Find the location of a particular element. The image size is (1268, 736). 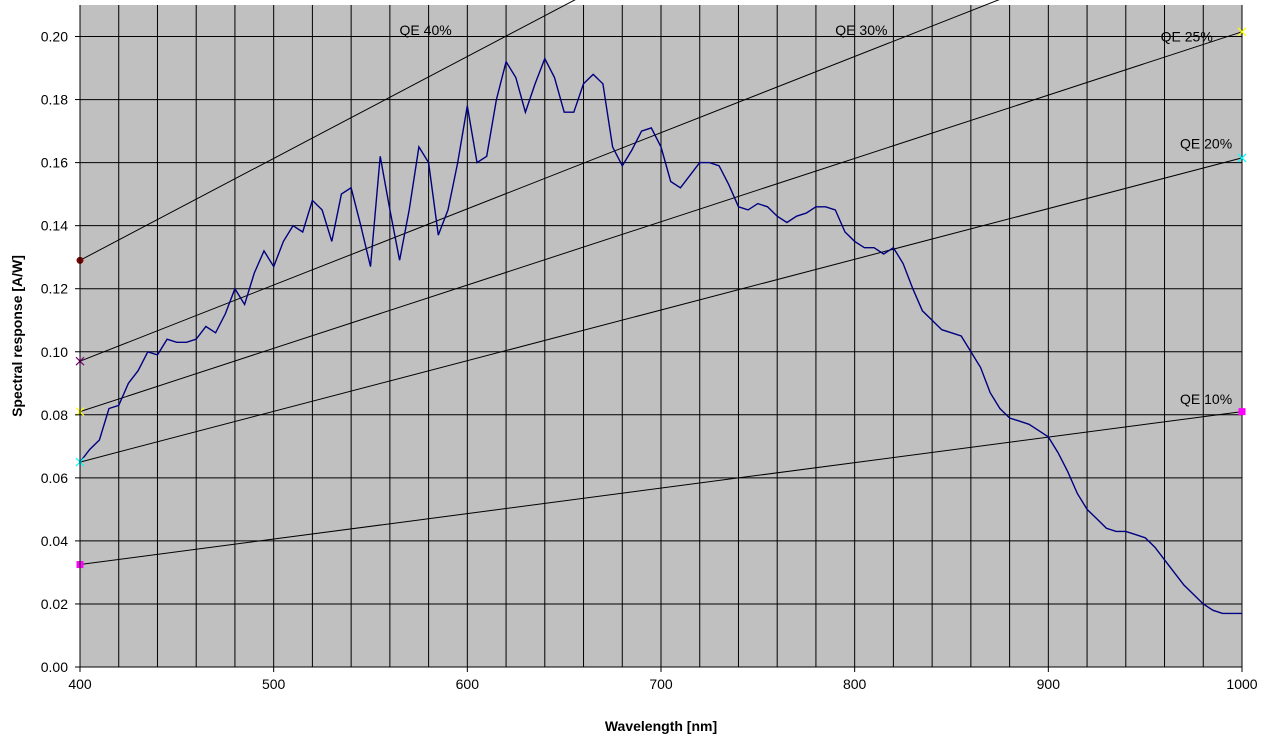

qe-line-label: QE 10% is located at coordinates (1206, 399).